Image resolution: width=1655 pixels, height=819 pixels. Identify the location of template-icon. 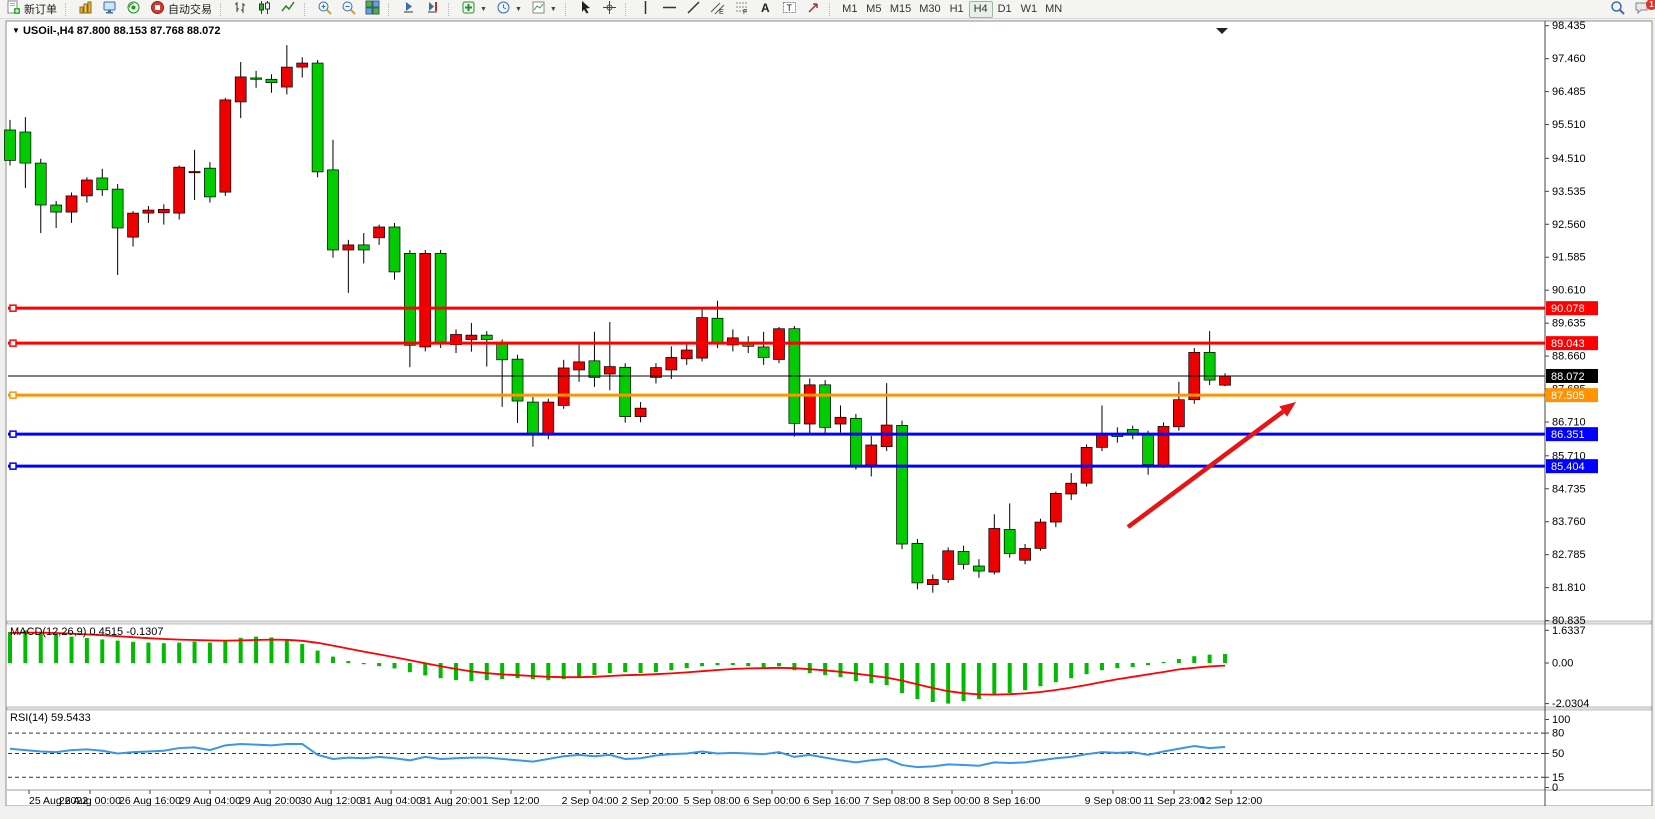
(538, 9).